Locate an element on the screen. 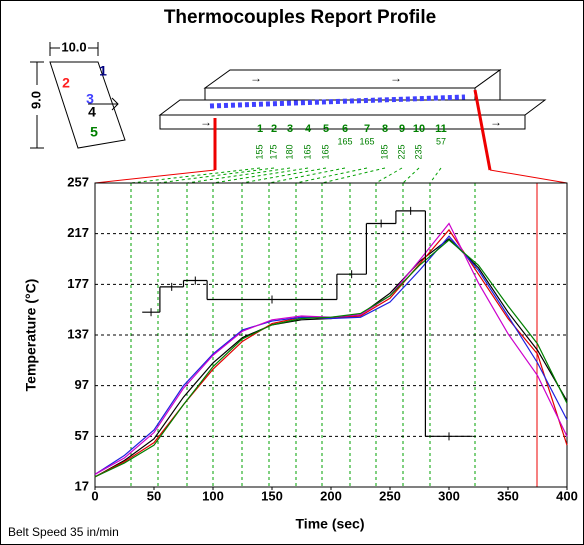  zone-label: 7 is located at coordinates (367, 129).